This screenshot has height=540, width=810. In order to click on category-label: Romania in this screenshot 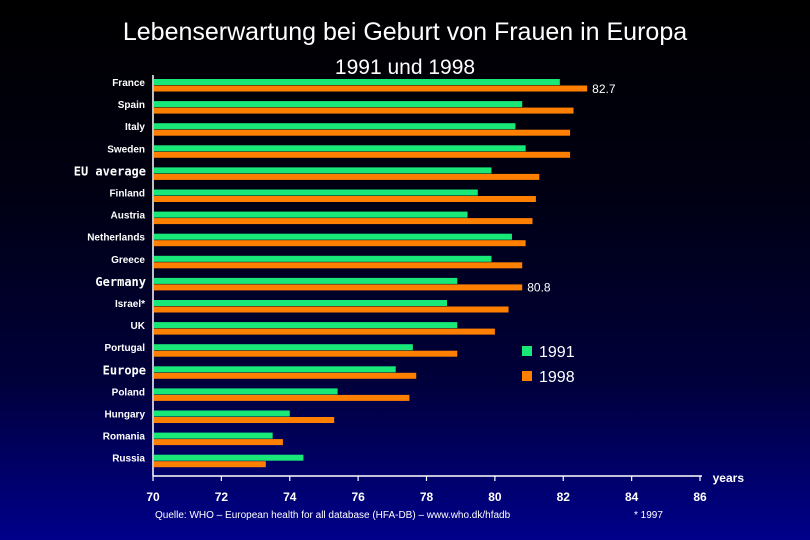, I will do `click(124, 437)`.